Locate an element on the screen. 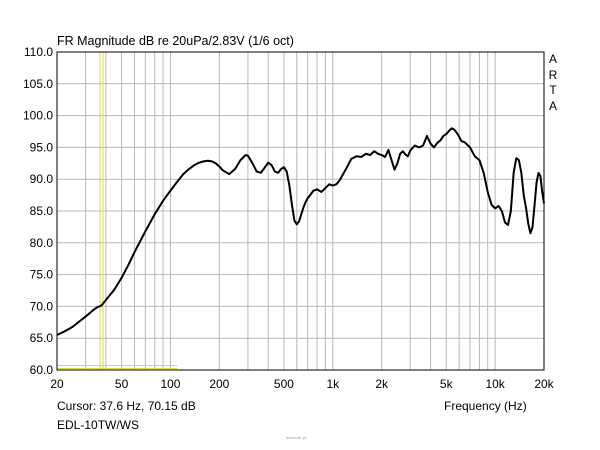  x-tick-label: 200 is located at coordinates (219, 384).